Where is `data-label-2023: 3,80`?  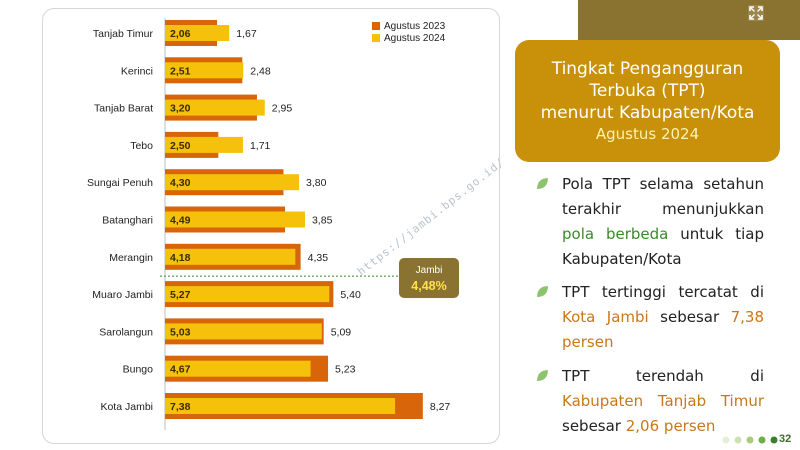
data-label-2023: 3,80 is located at coordinates (316, 183).